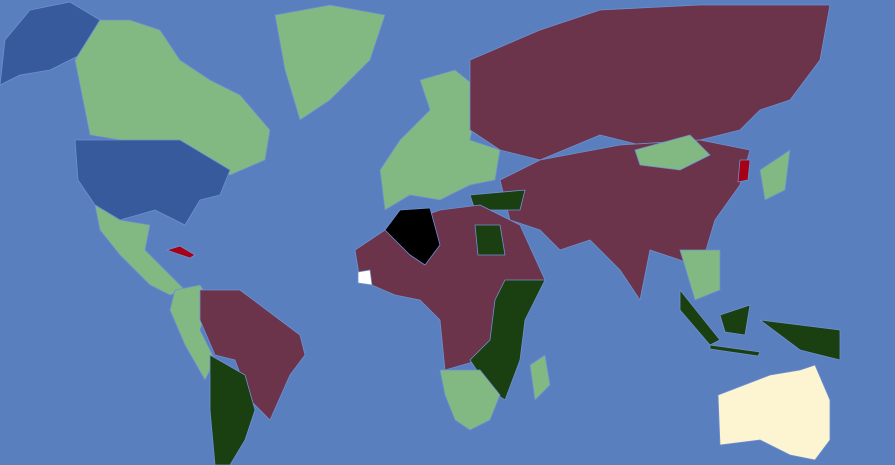 The height and width of the screenshot is (465, 895). I want to click on region-southeast-asia, so click(700, 275).